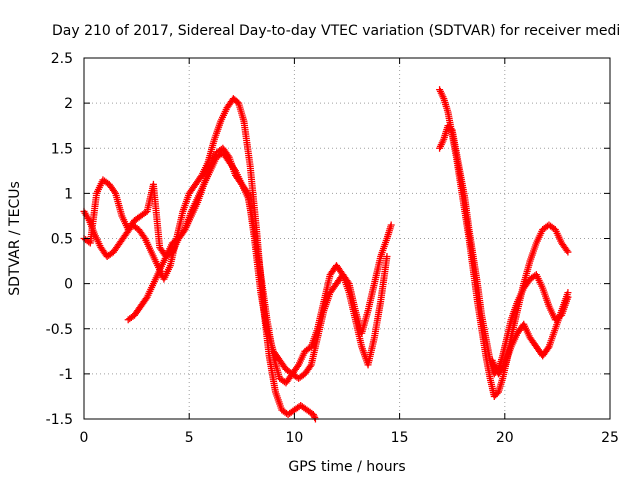  I want to click on x-tick-label: 10, so click(294, 438).